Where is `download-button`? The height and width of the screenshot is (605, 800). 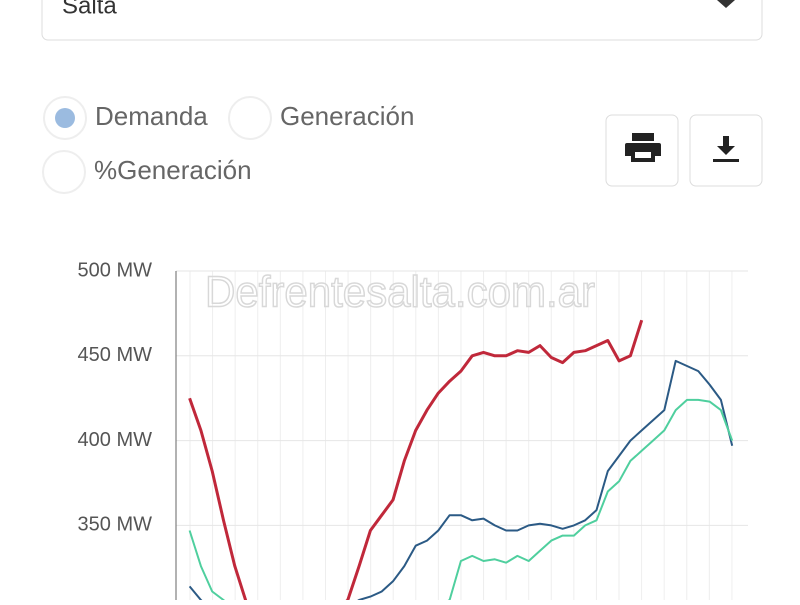 download-button is located at coordinates (726, 150).